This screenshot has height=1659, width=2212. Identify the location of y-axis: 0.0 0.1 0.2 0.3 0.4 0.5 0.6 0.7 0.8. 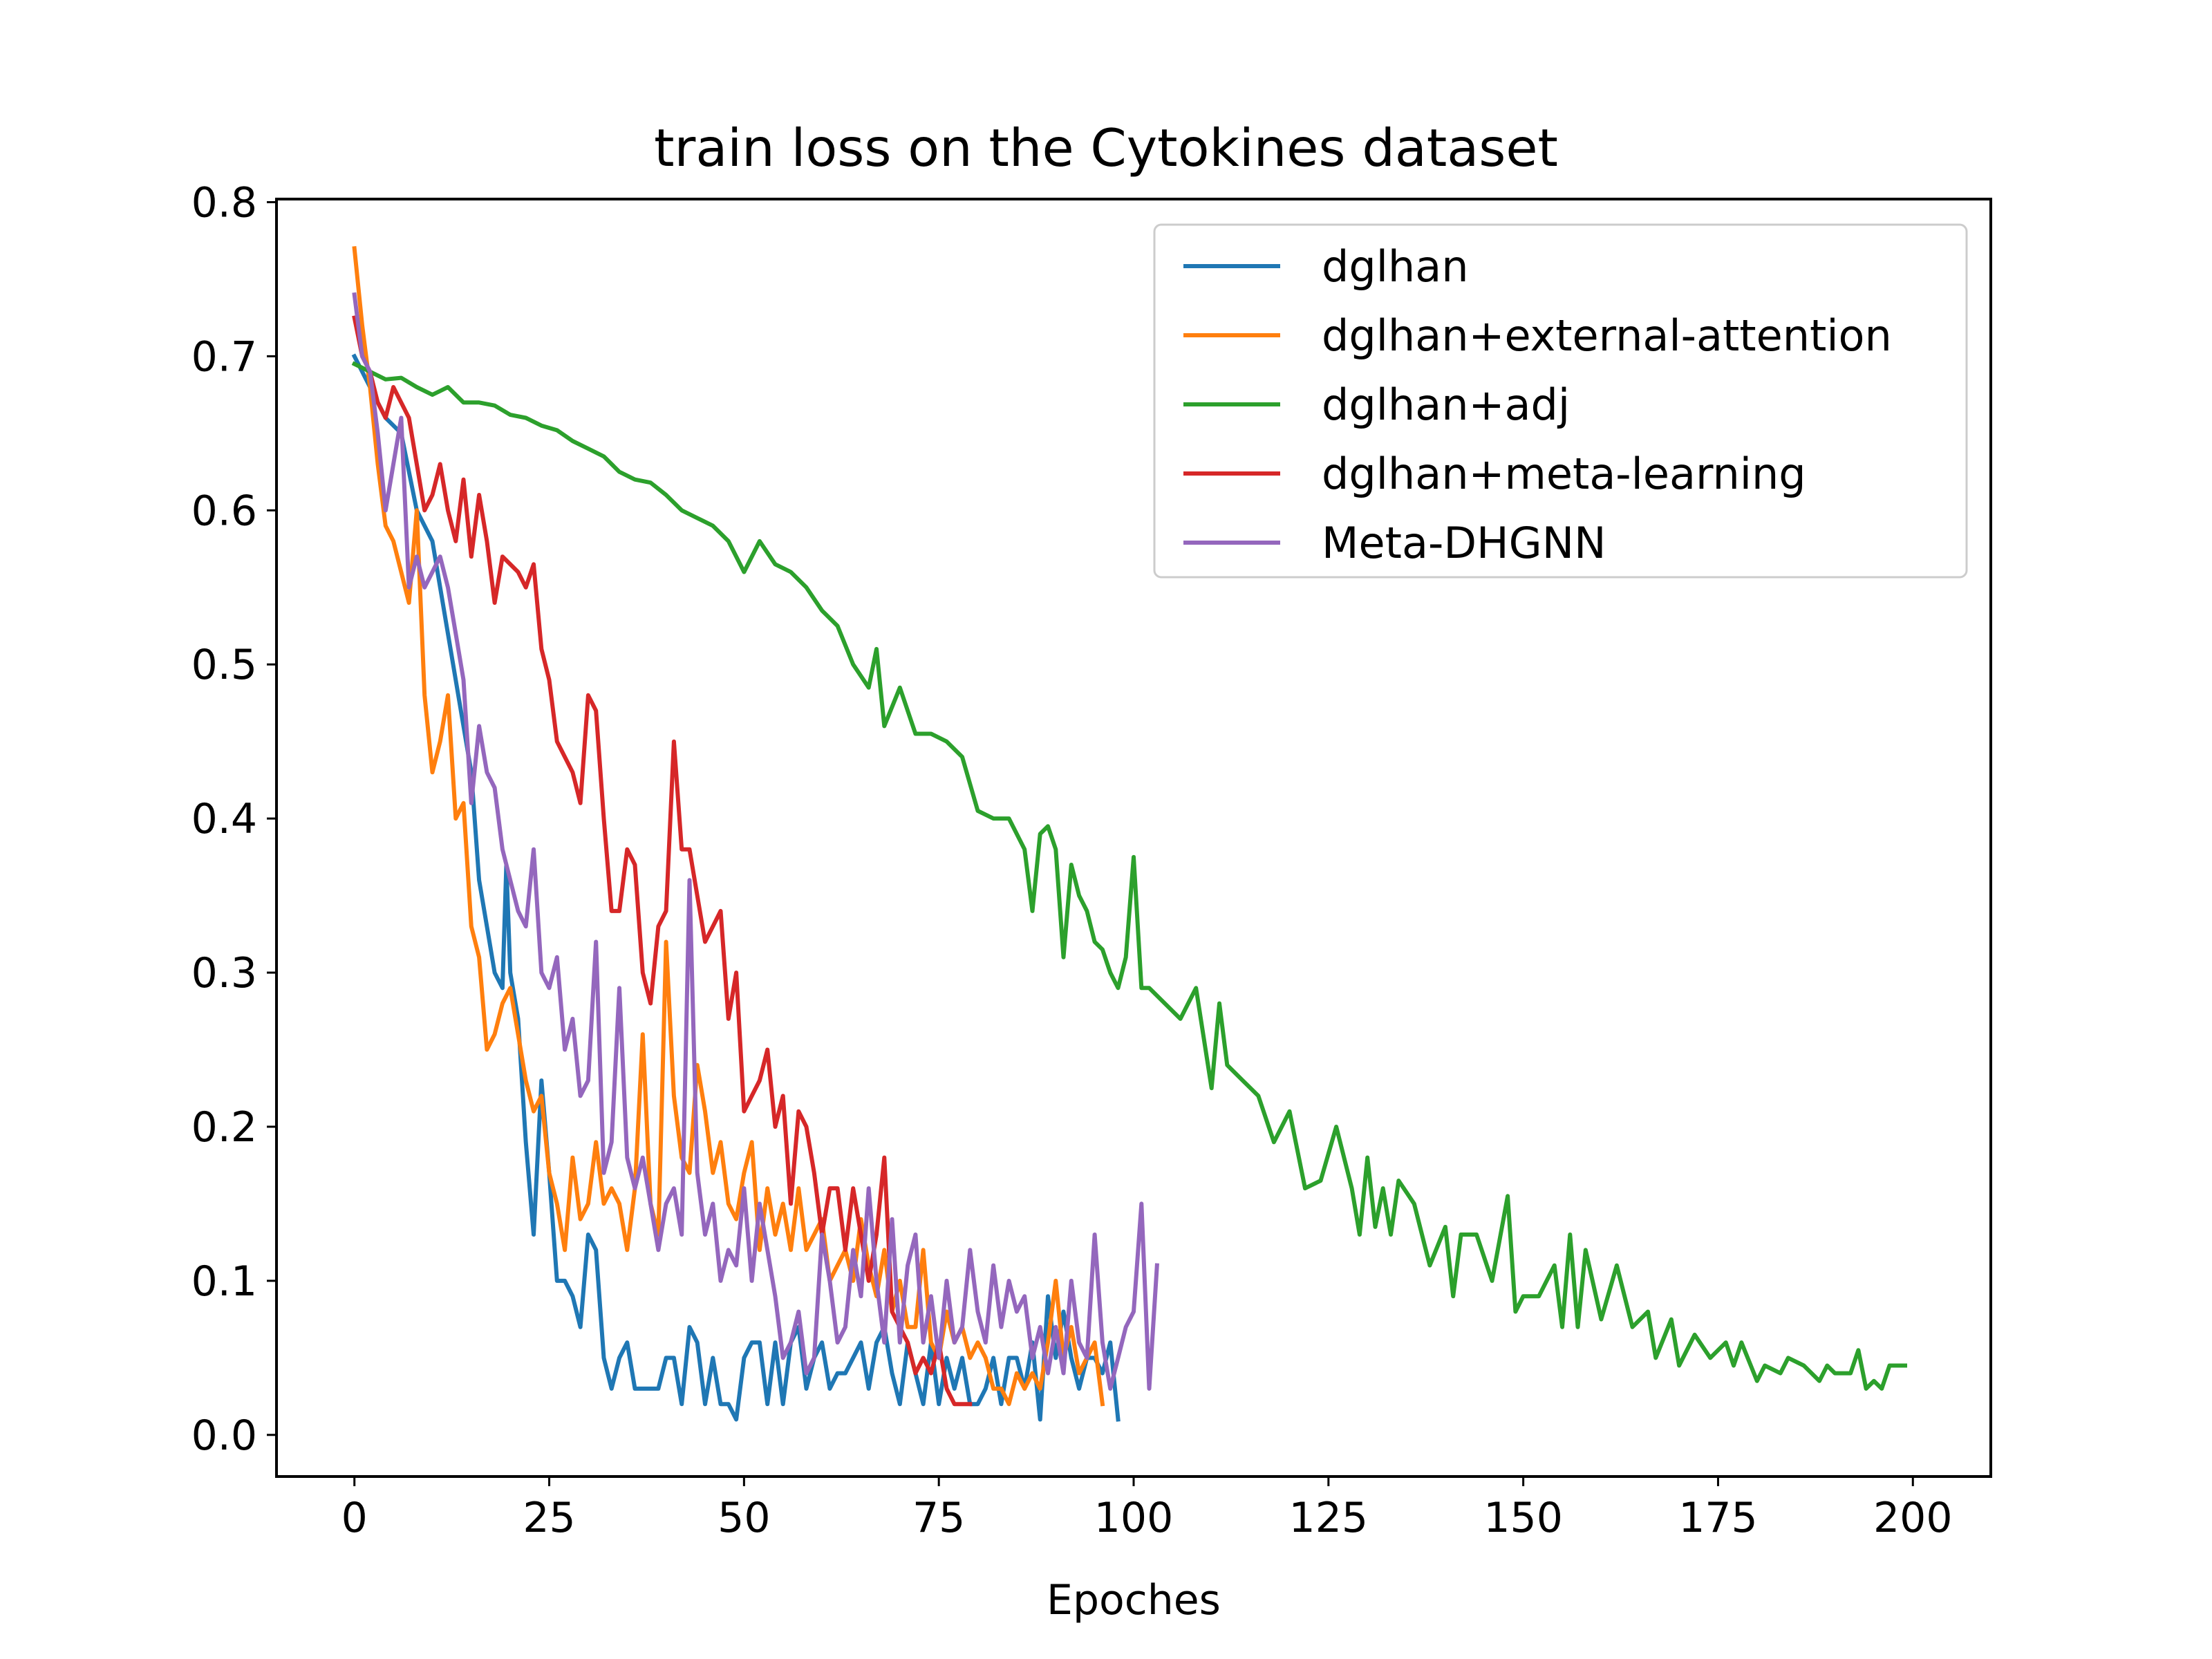
(233, 819).